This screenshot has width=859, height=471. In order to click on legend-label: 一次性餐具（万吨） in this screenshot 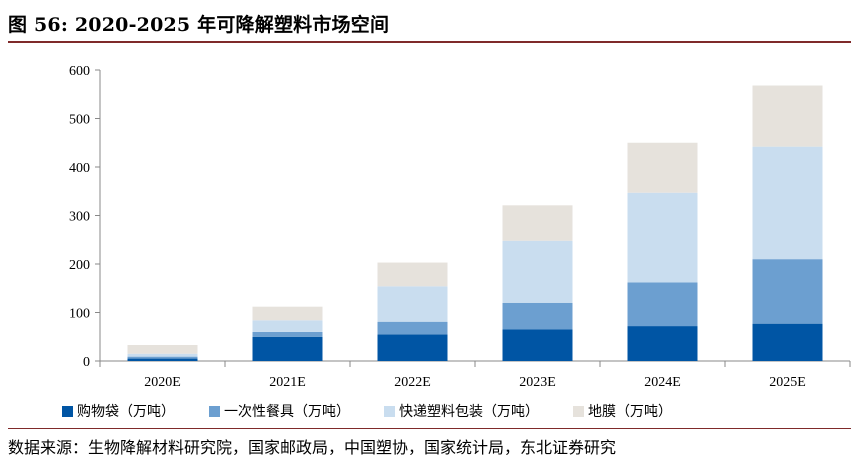, I will do `click(287, 412)`.